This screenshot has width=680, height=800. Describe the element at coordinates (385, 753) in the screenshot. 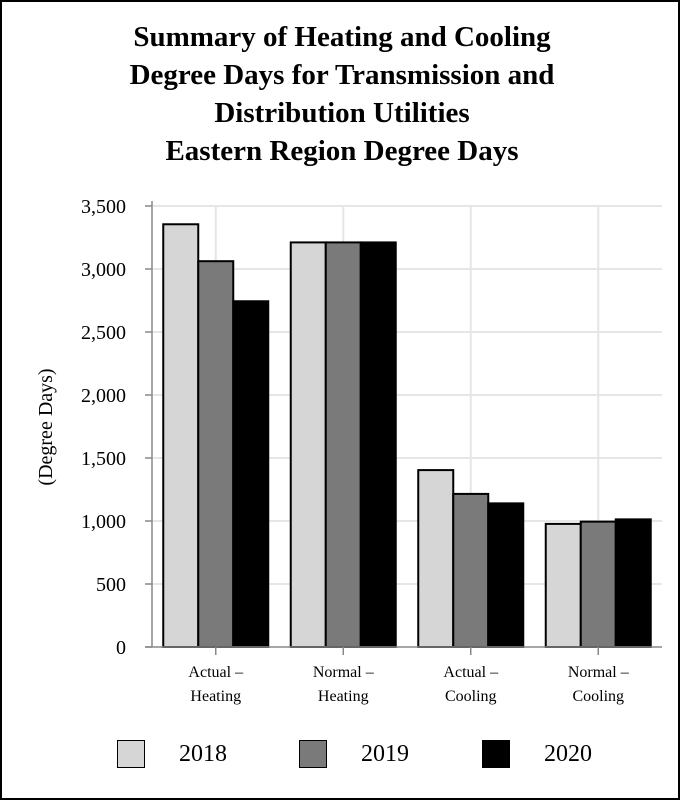

I see `legend-label: 2019` at that location.